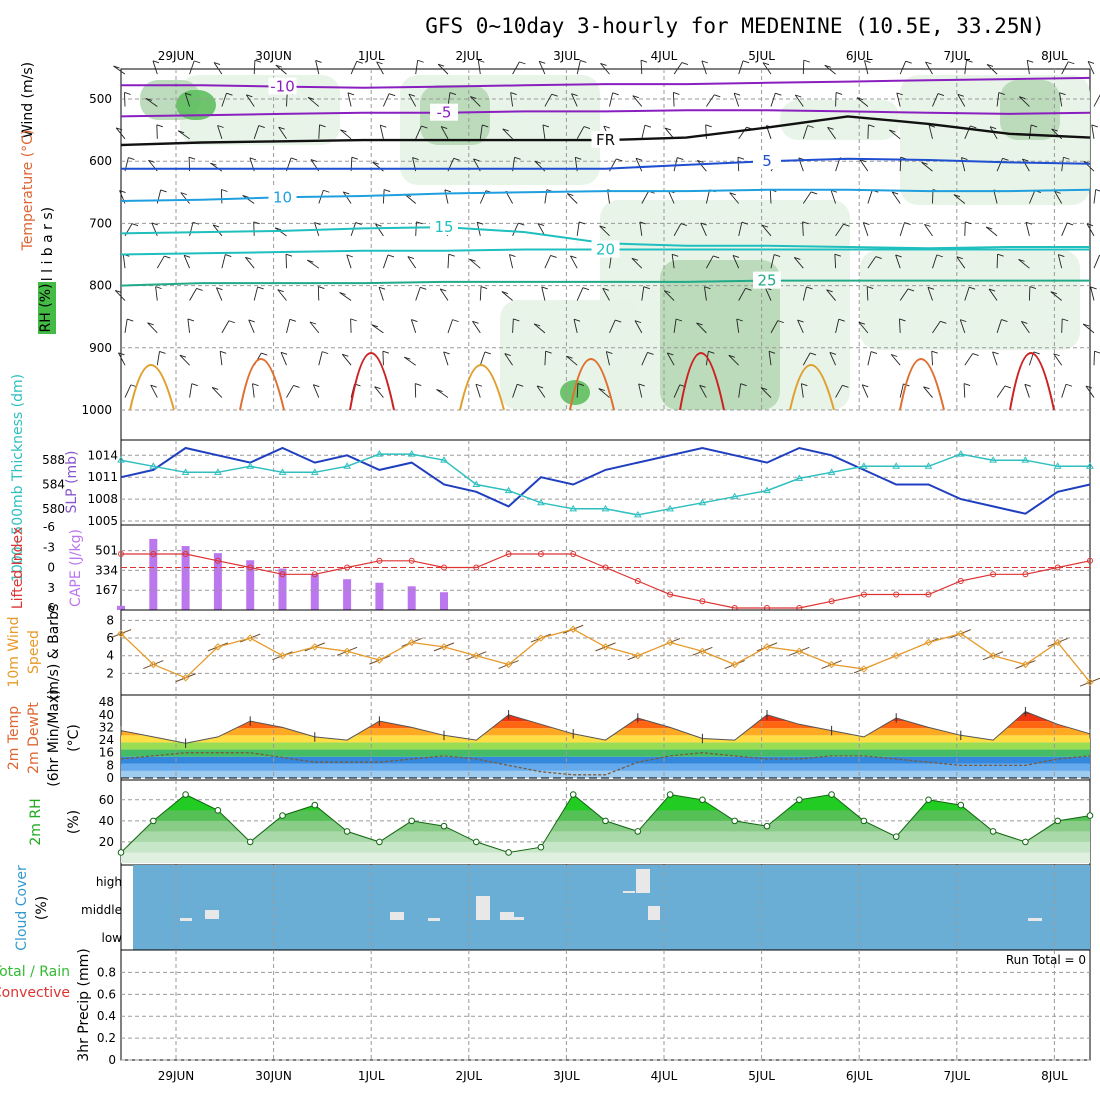 The height and width of the screenshot is (1100, 1100). Describe the element at coordinates (51, 568) in the screenshot. I see `li-tick: 0` at that location.